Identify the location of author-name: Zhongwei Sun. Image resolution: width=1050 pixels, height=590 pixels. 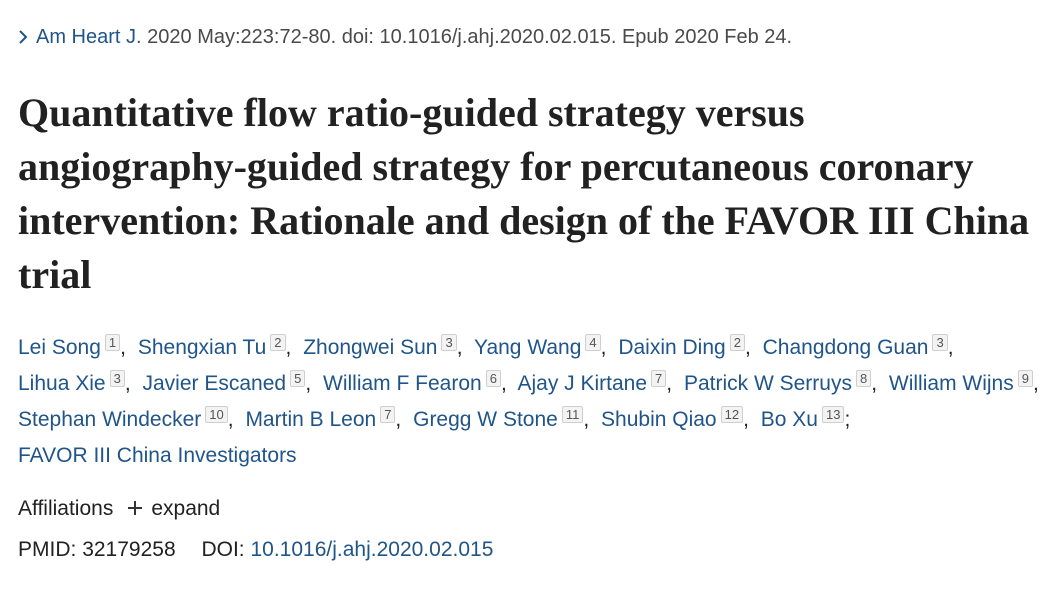
(370, 347).